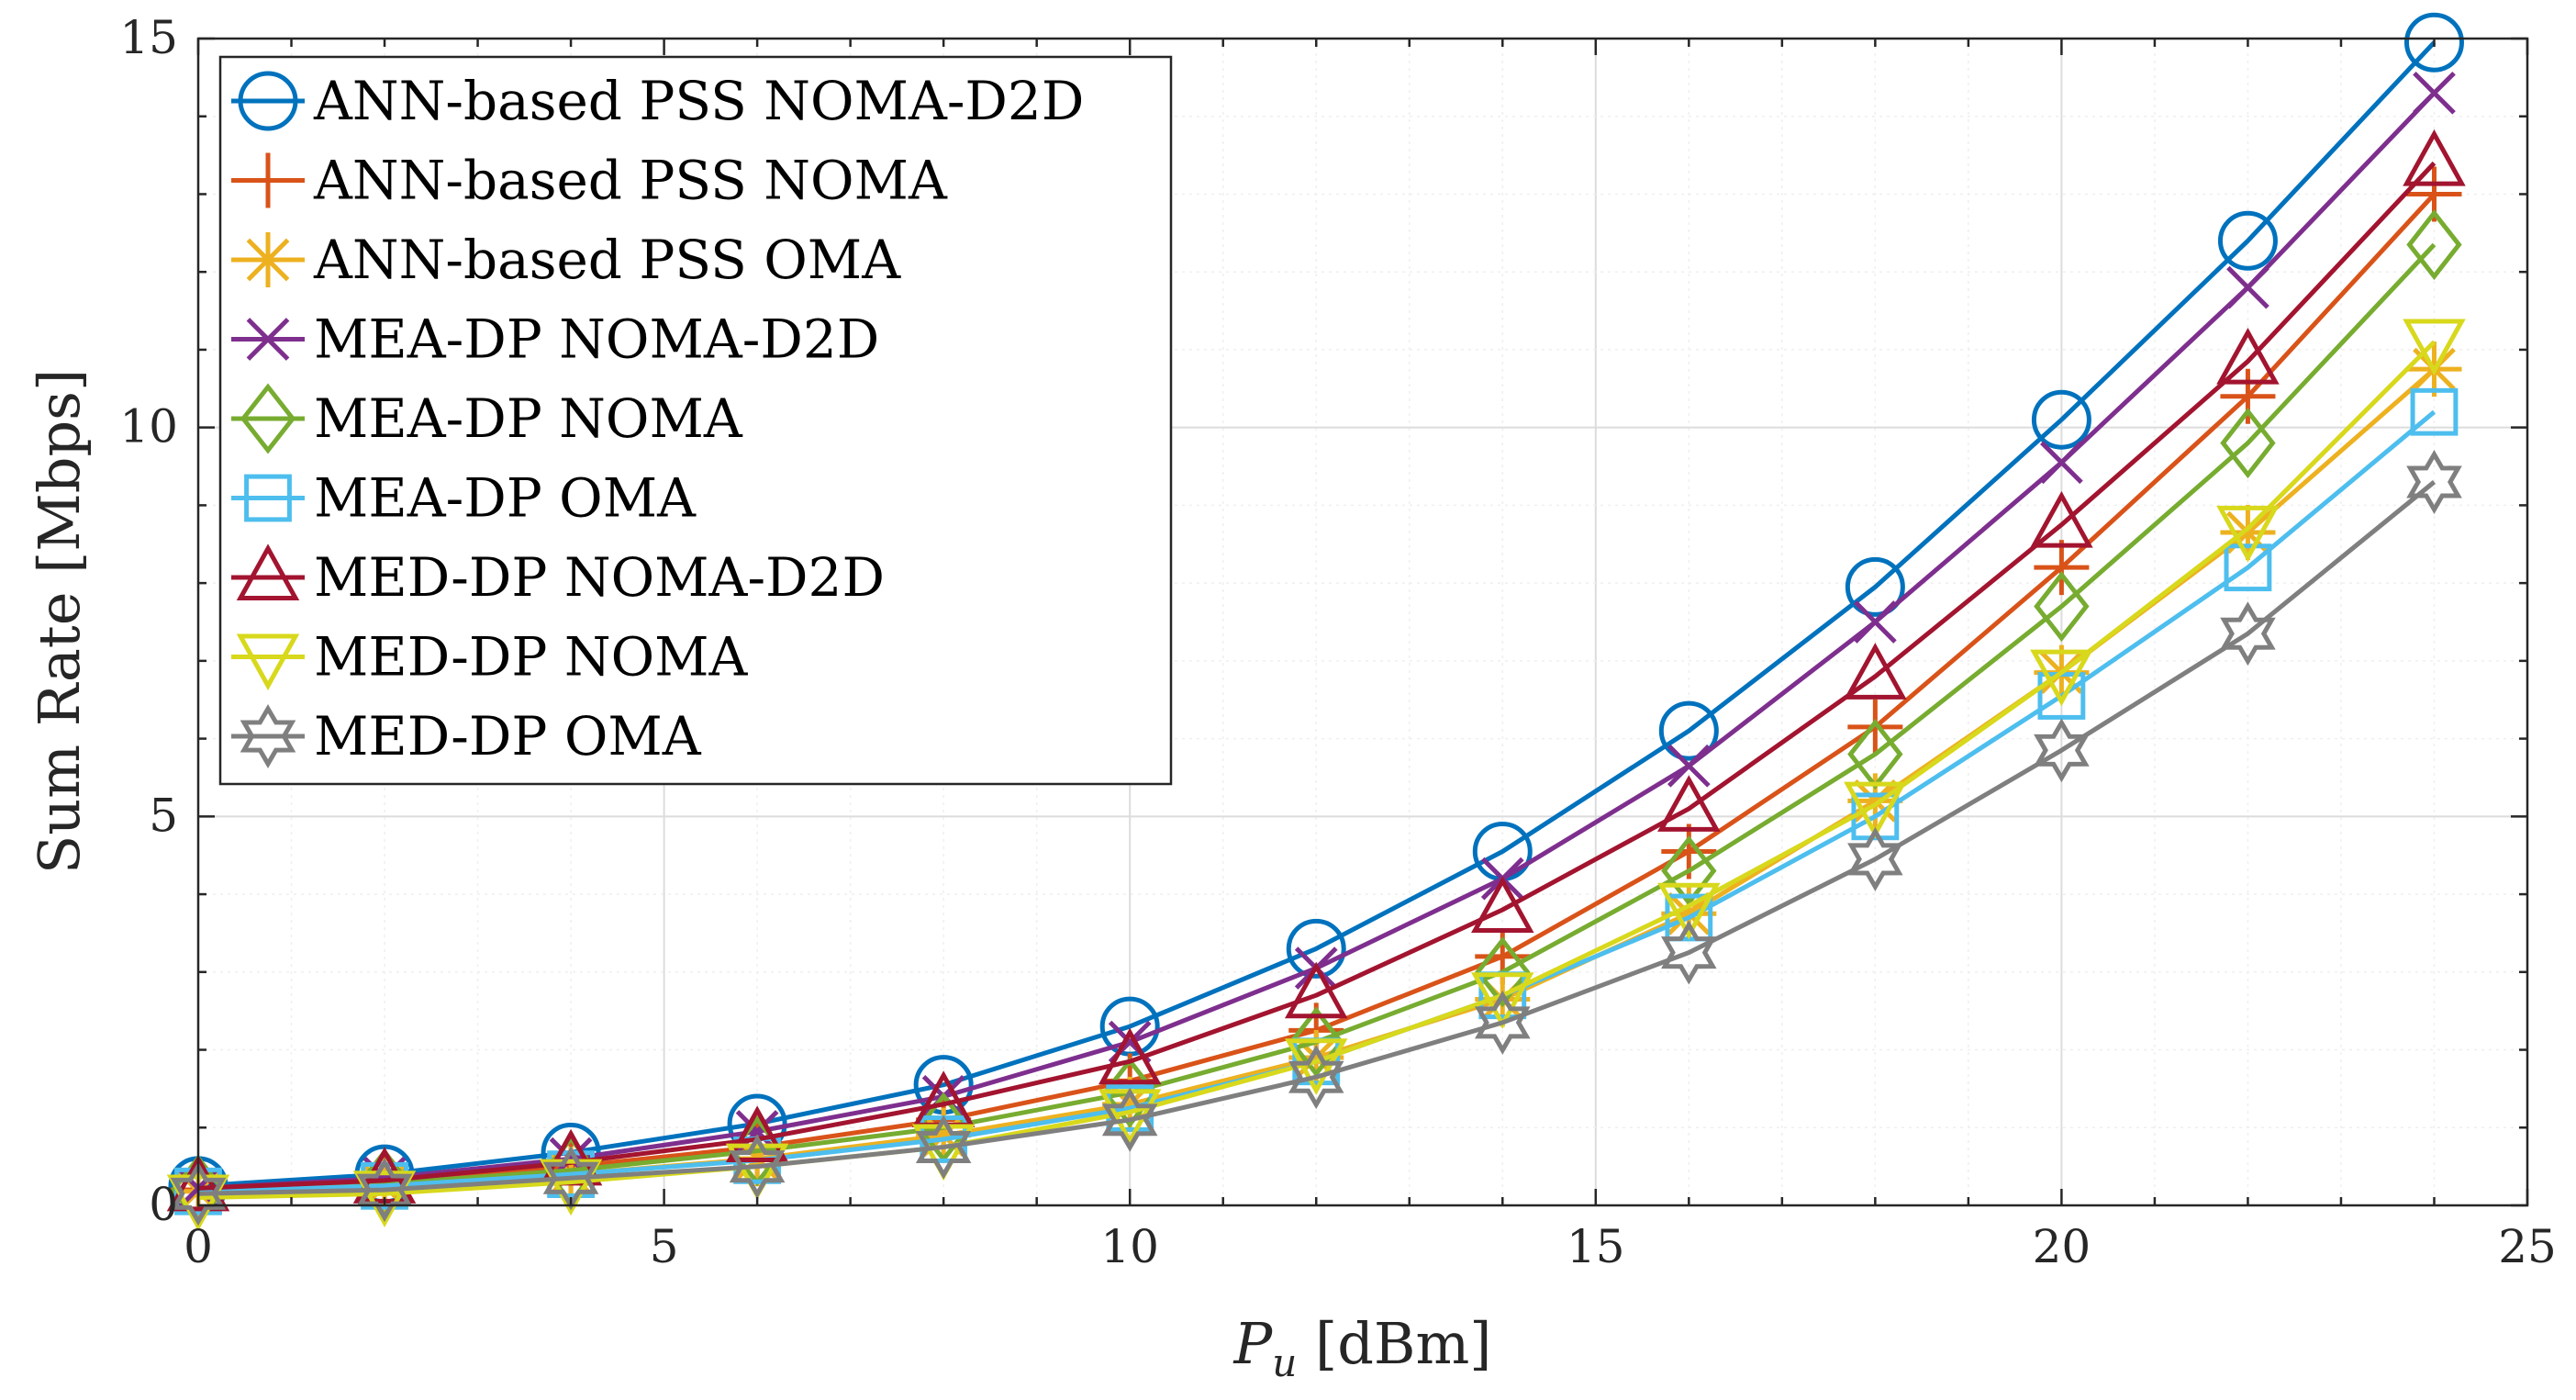 Image resolution: width=2576 pixels, height=1400 pixels. Describe the element at coordinates (596, 339) in the screenshot. I see `legend-label: MEA-DP NOMA-D2D` at that location.